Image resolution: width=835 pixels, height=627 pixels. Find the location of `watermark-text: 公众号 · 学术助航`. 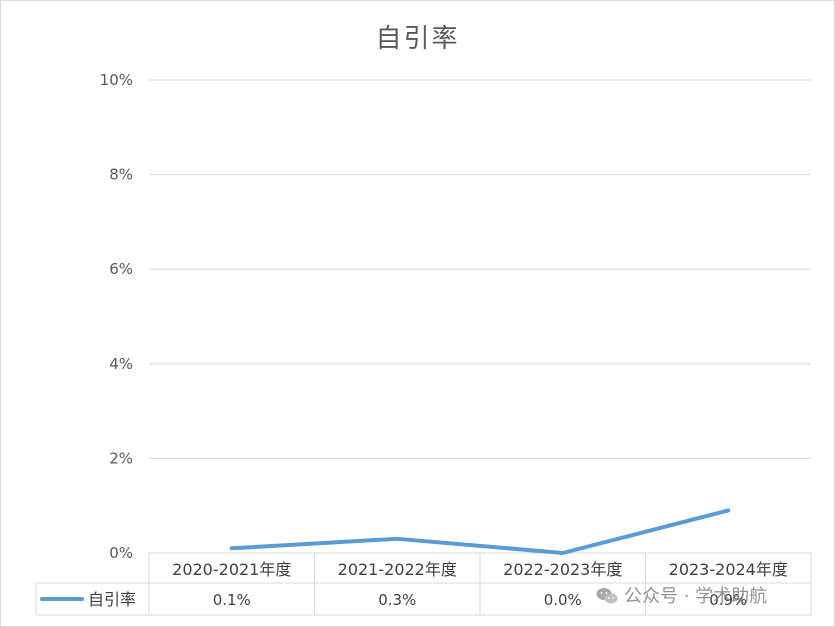

watermark-text: 公众号 · 学术助航 is located at coordinates (696, 596).